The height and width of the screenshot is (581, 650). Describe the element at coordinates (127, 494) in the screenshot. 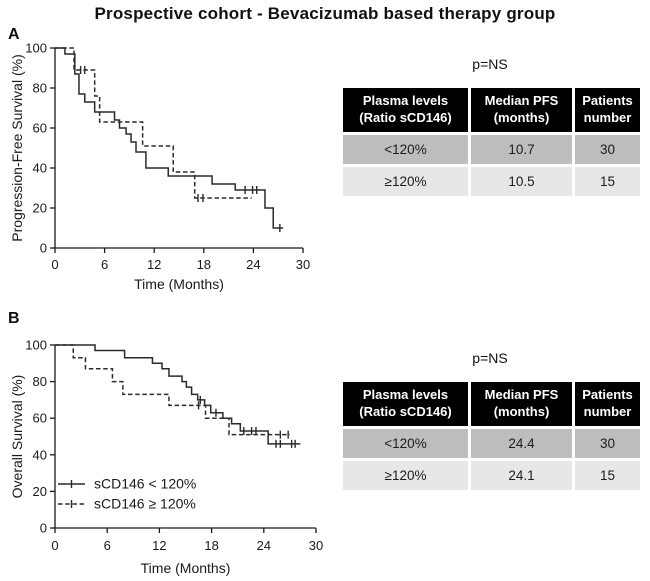

I see `legend: sCD146 < 120% sCD146 ≥ 120%` at that location.